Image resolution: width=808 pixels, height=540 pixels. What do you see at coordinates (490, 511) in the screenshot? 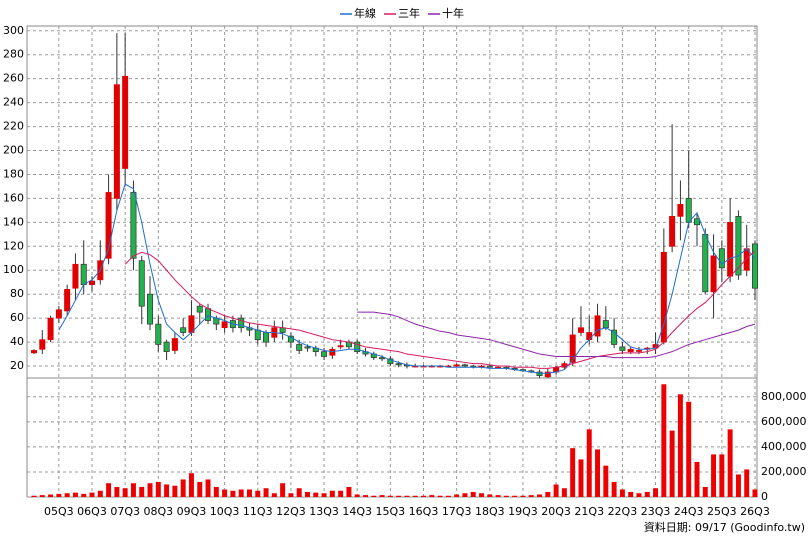
I see `x-tick-label: 18Q3` at bounding box center [490, 511].